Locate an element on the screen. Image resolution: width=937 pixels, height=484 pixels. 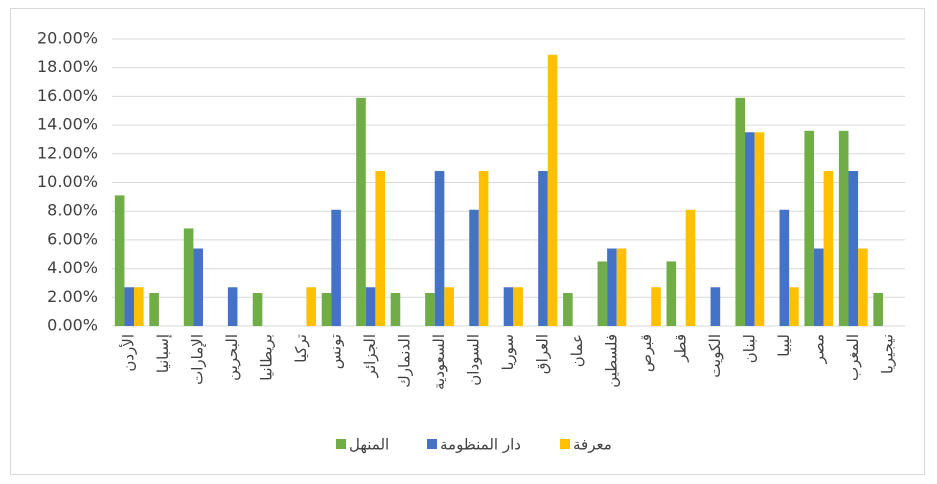
y-tick-label: 12.00% is located at coordinates (67, 152).